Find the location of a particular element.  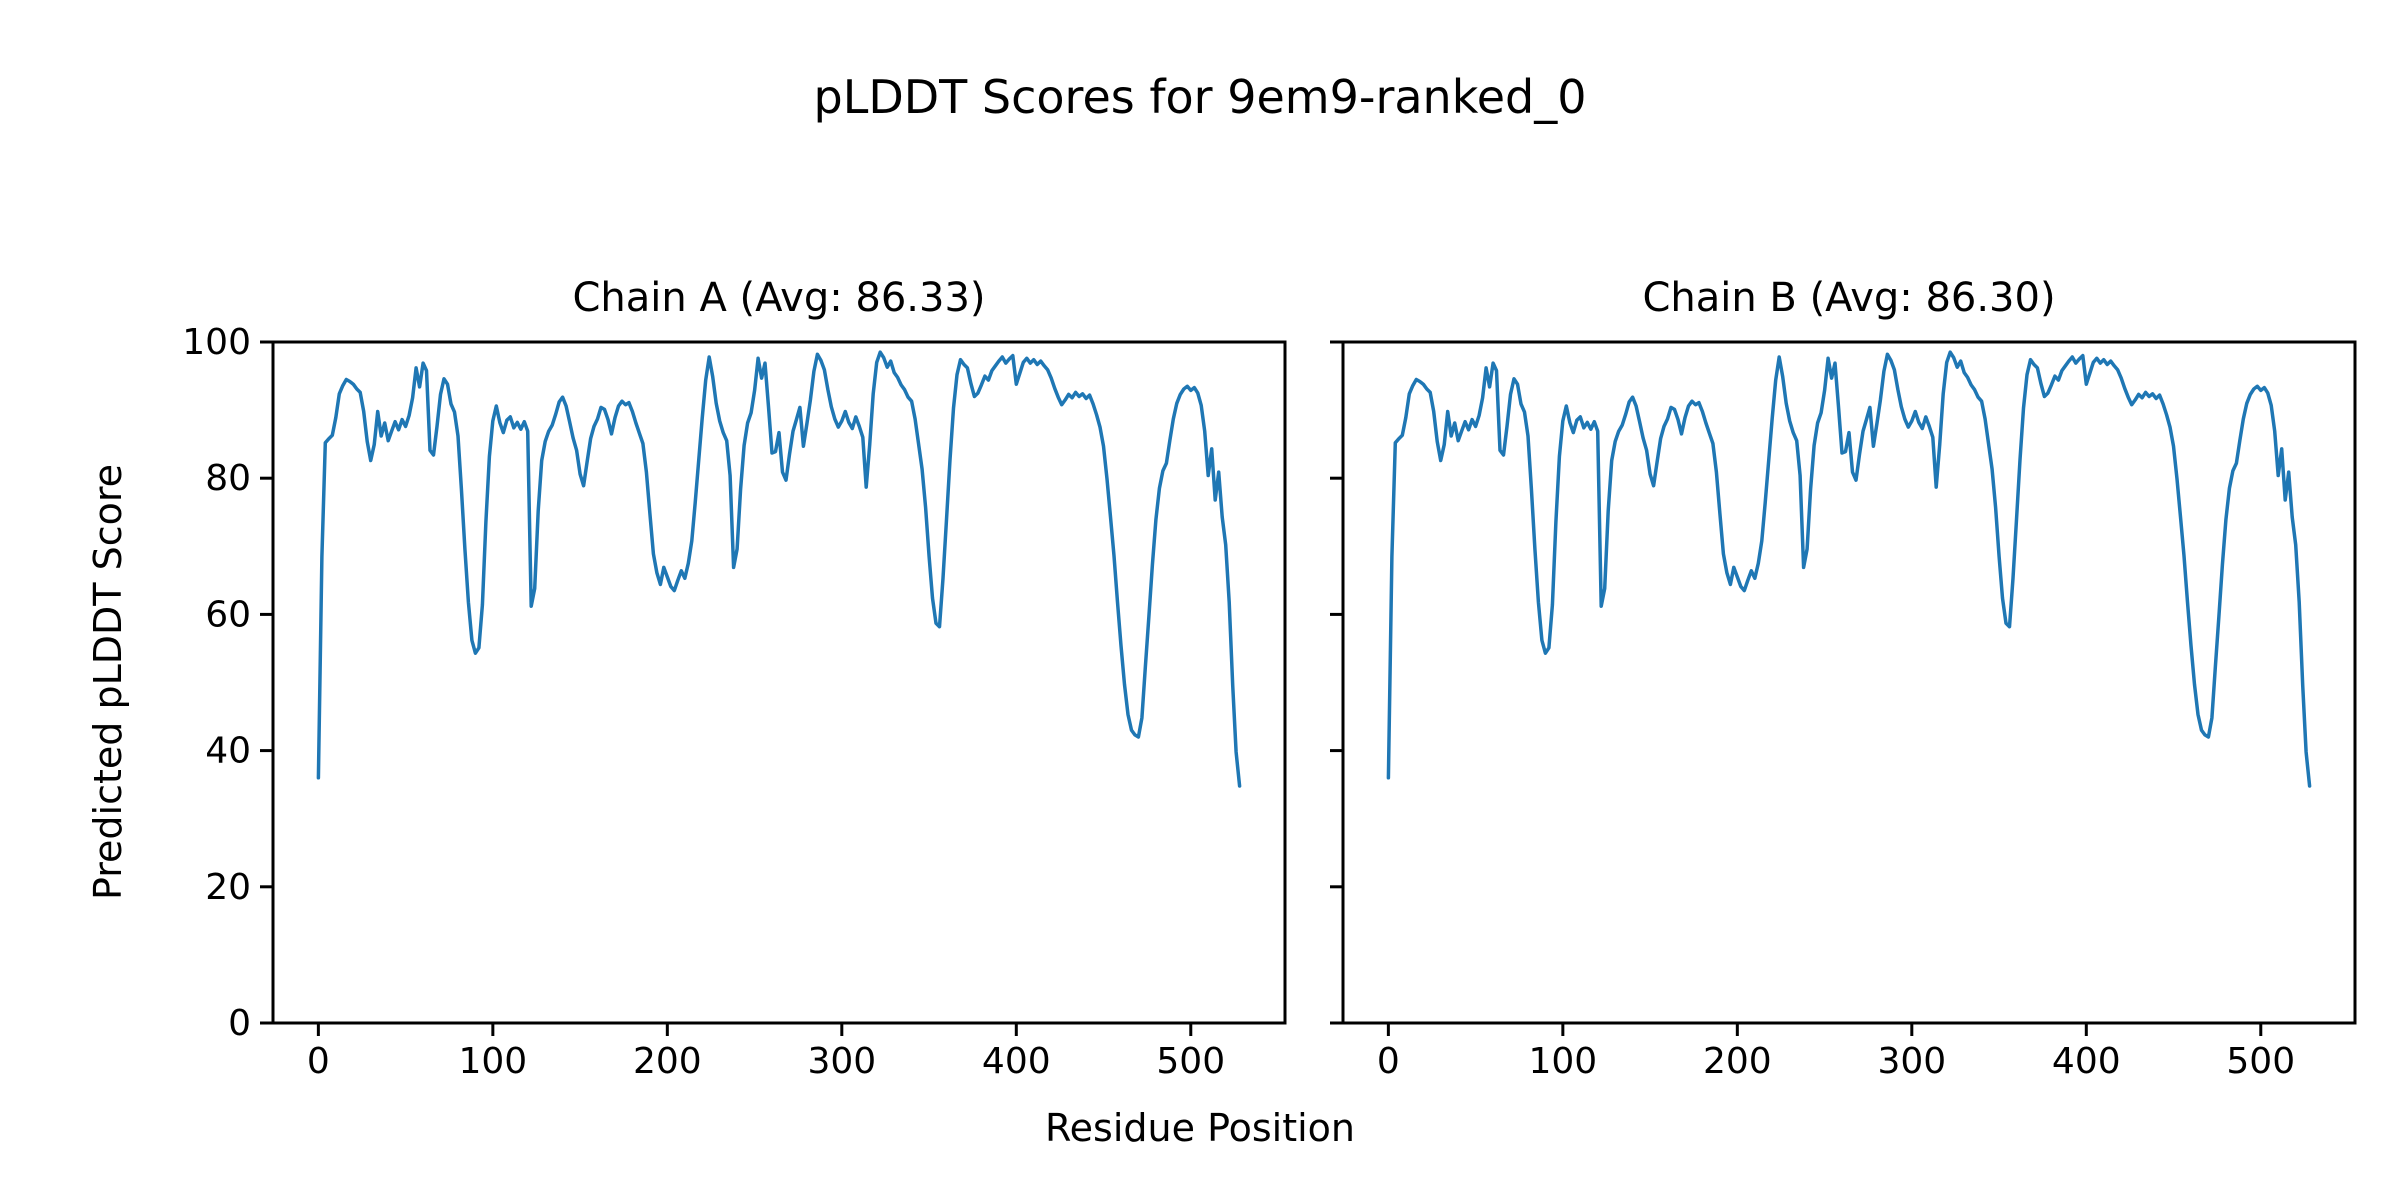

chain-a-title: Chain A (Avg: 86.33) is located at coordinates (779, 298).